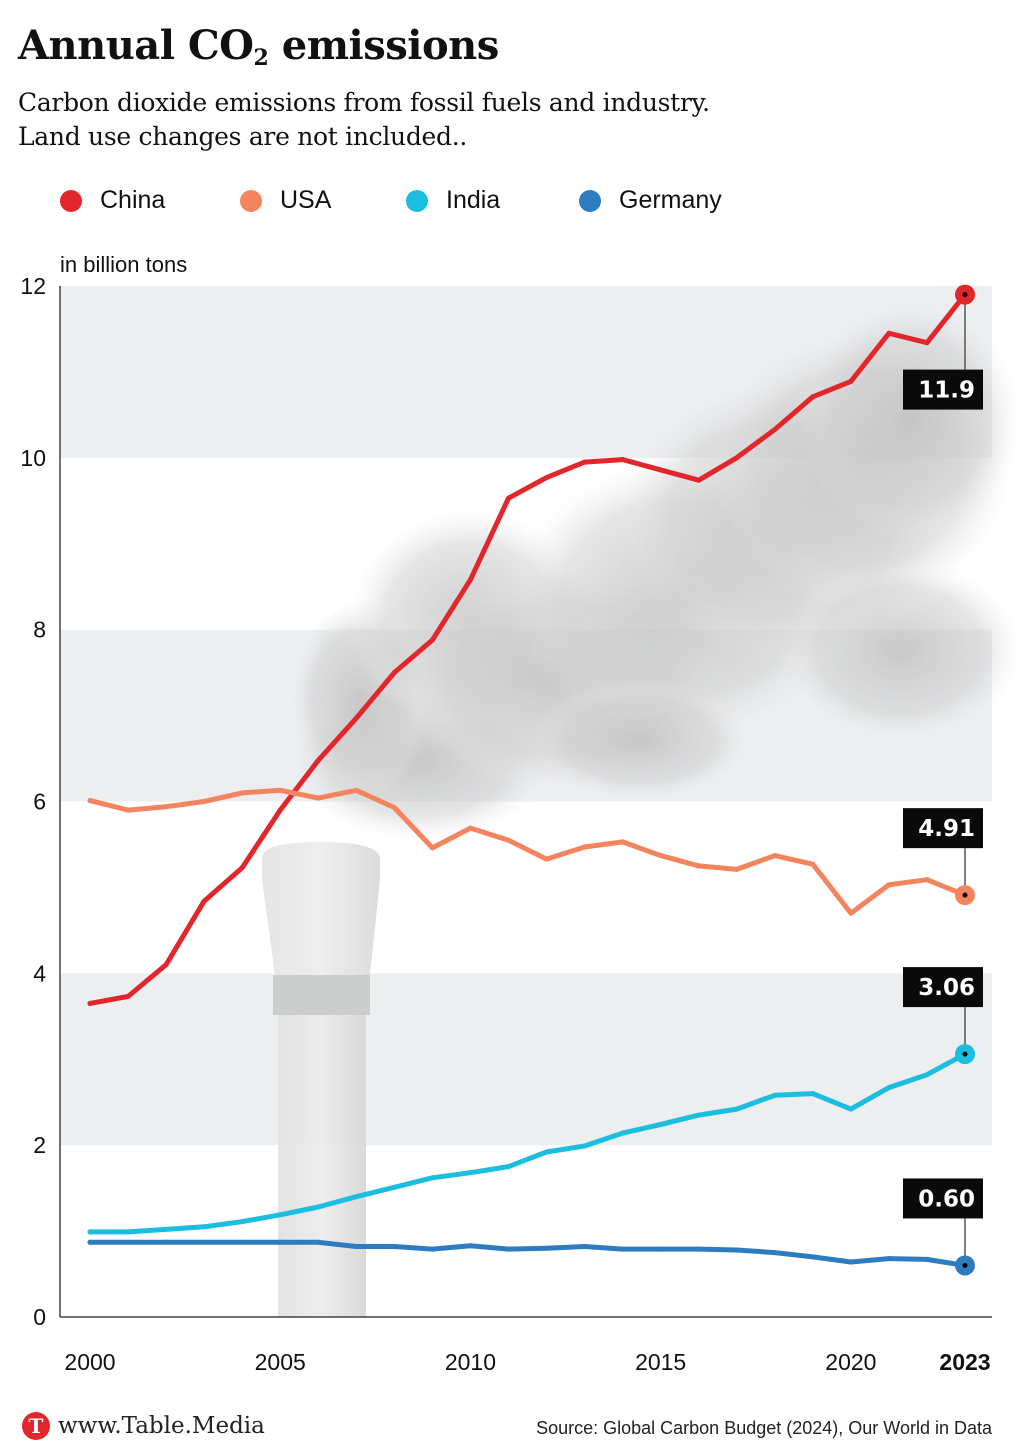 Image resolution: width=1024 pixels, height=1455 pixels. I want to click on table-media-logo-icon: T, so click(36, 1426).